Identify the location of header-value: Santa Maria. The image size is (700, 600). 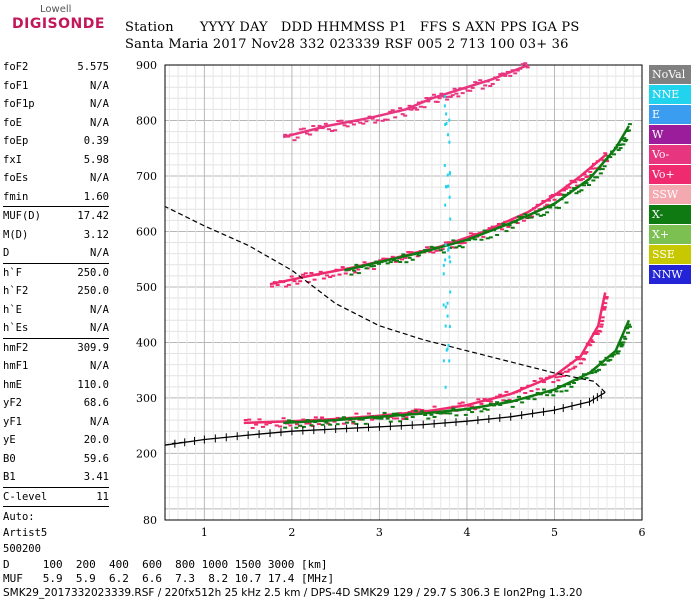
(167, 44).